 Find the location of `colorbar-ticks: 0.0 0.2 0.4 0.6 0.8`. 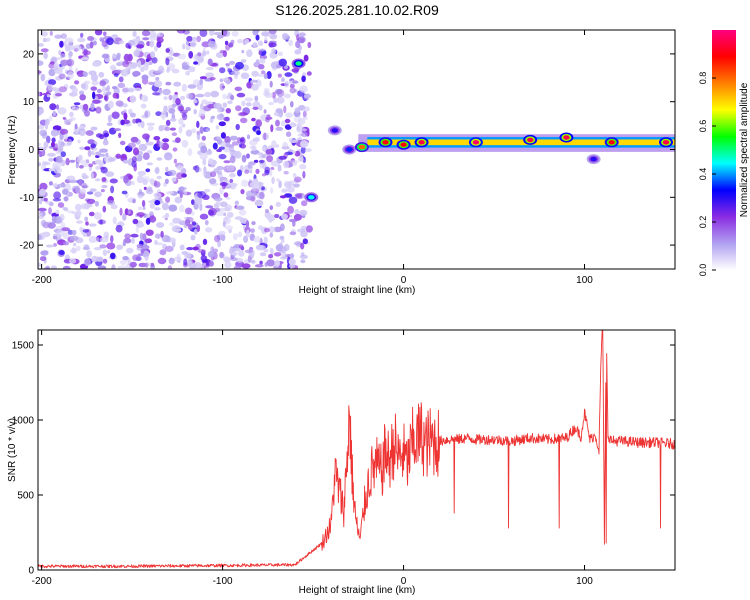

colorbar-ticks: 0.0 0.2 0.4 0.6 0.8 is located at coordinates (707, 174).